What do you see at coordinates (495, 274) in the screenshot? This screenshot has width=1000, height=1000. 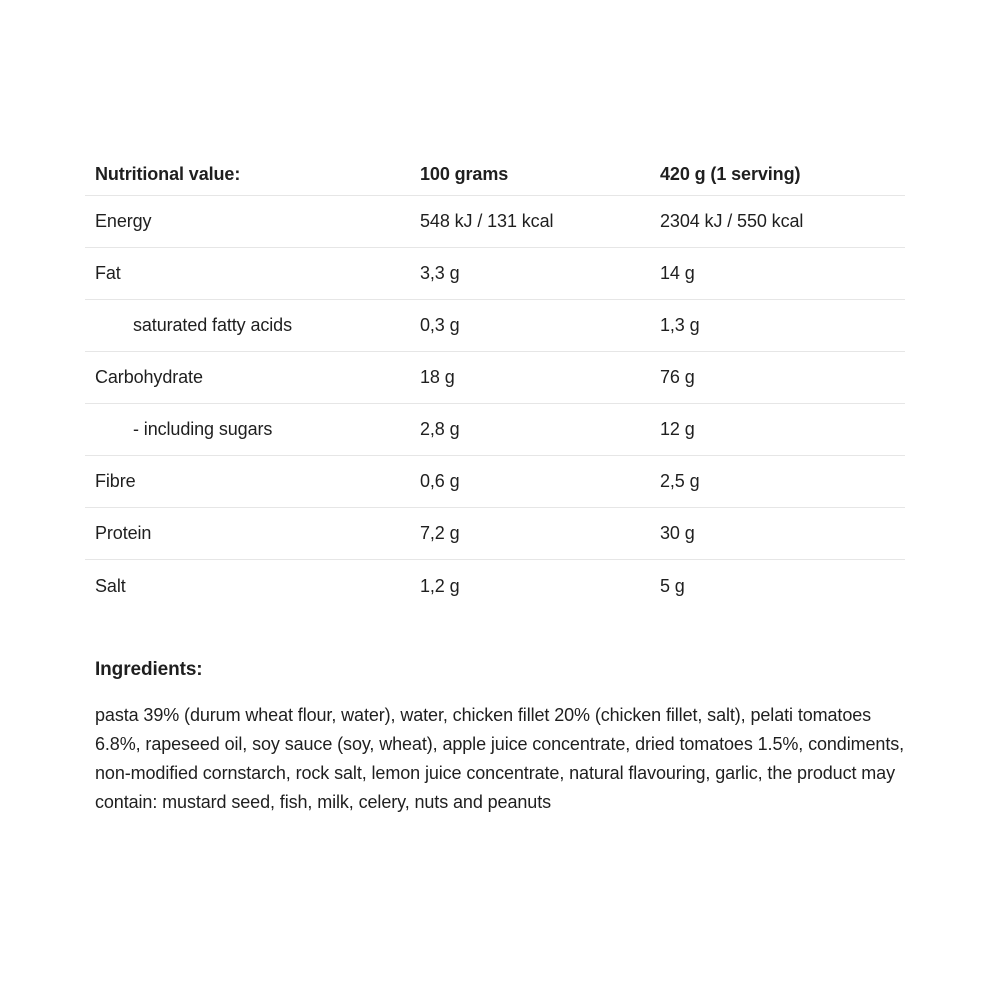 I see `table-row: Fat 3,3 g 14 g` at bounding box center [495, 274].